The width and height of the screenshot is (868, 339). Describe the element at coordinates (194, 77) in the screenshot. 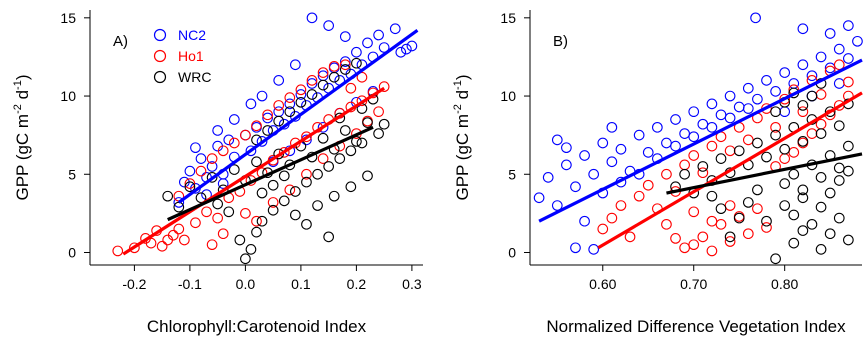

I see `legend-label-wrc: WRC` at that location.